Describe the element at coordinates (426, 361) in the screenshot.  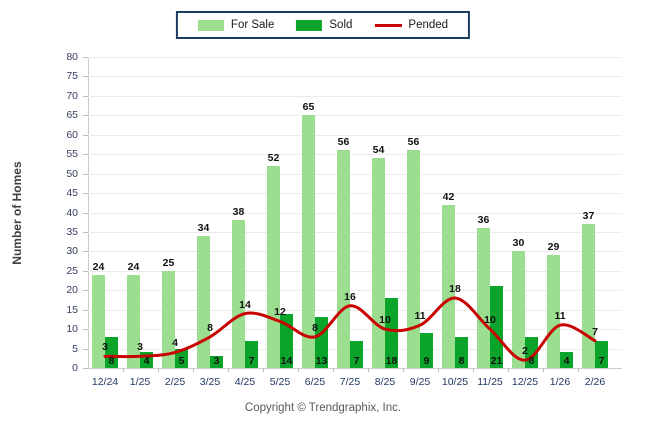
I see `sold-value-label: 9` at that location.